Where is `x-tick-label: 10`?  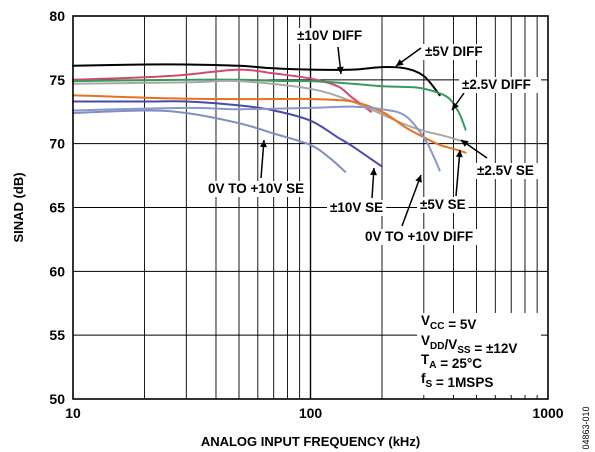 x-tick-label: 10 is located at coordinates (73, 413).